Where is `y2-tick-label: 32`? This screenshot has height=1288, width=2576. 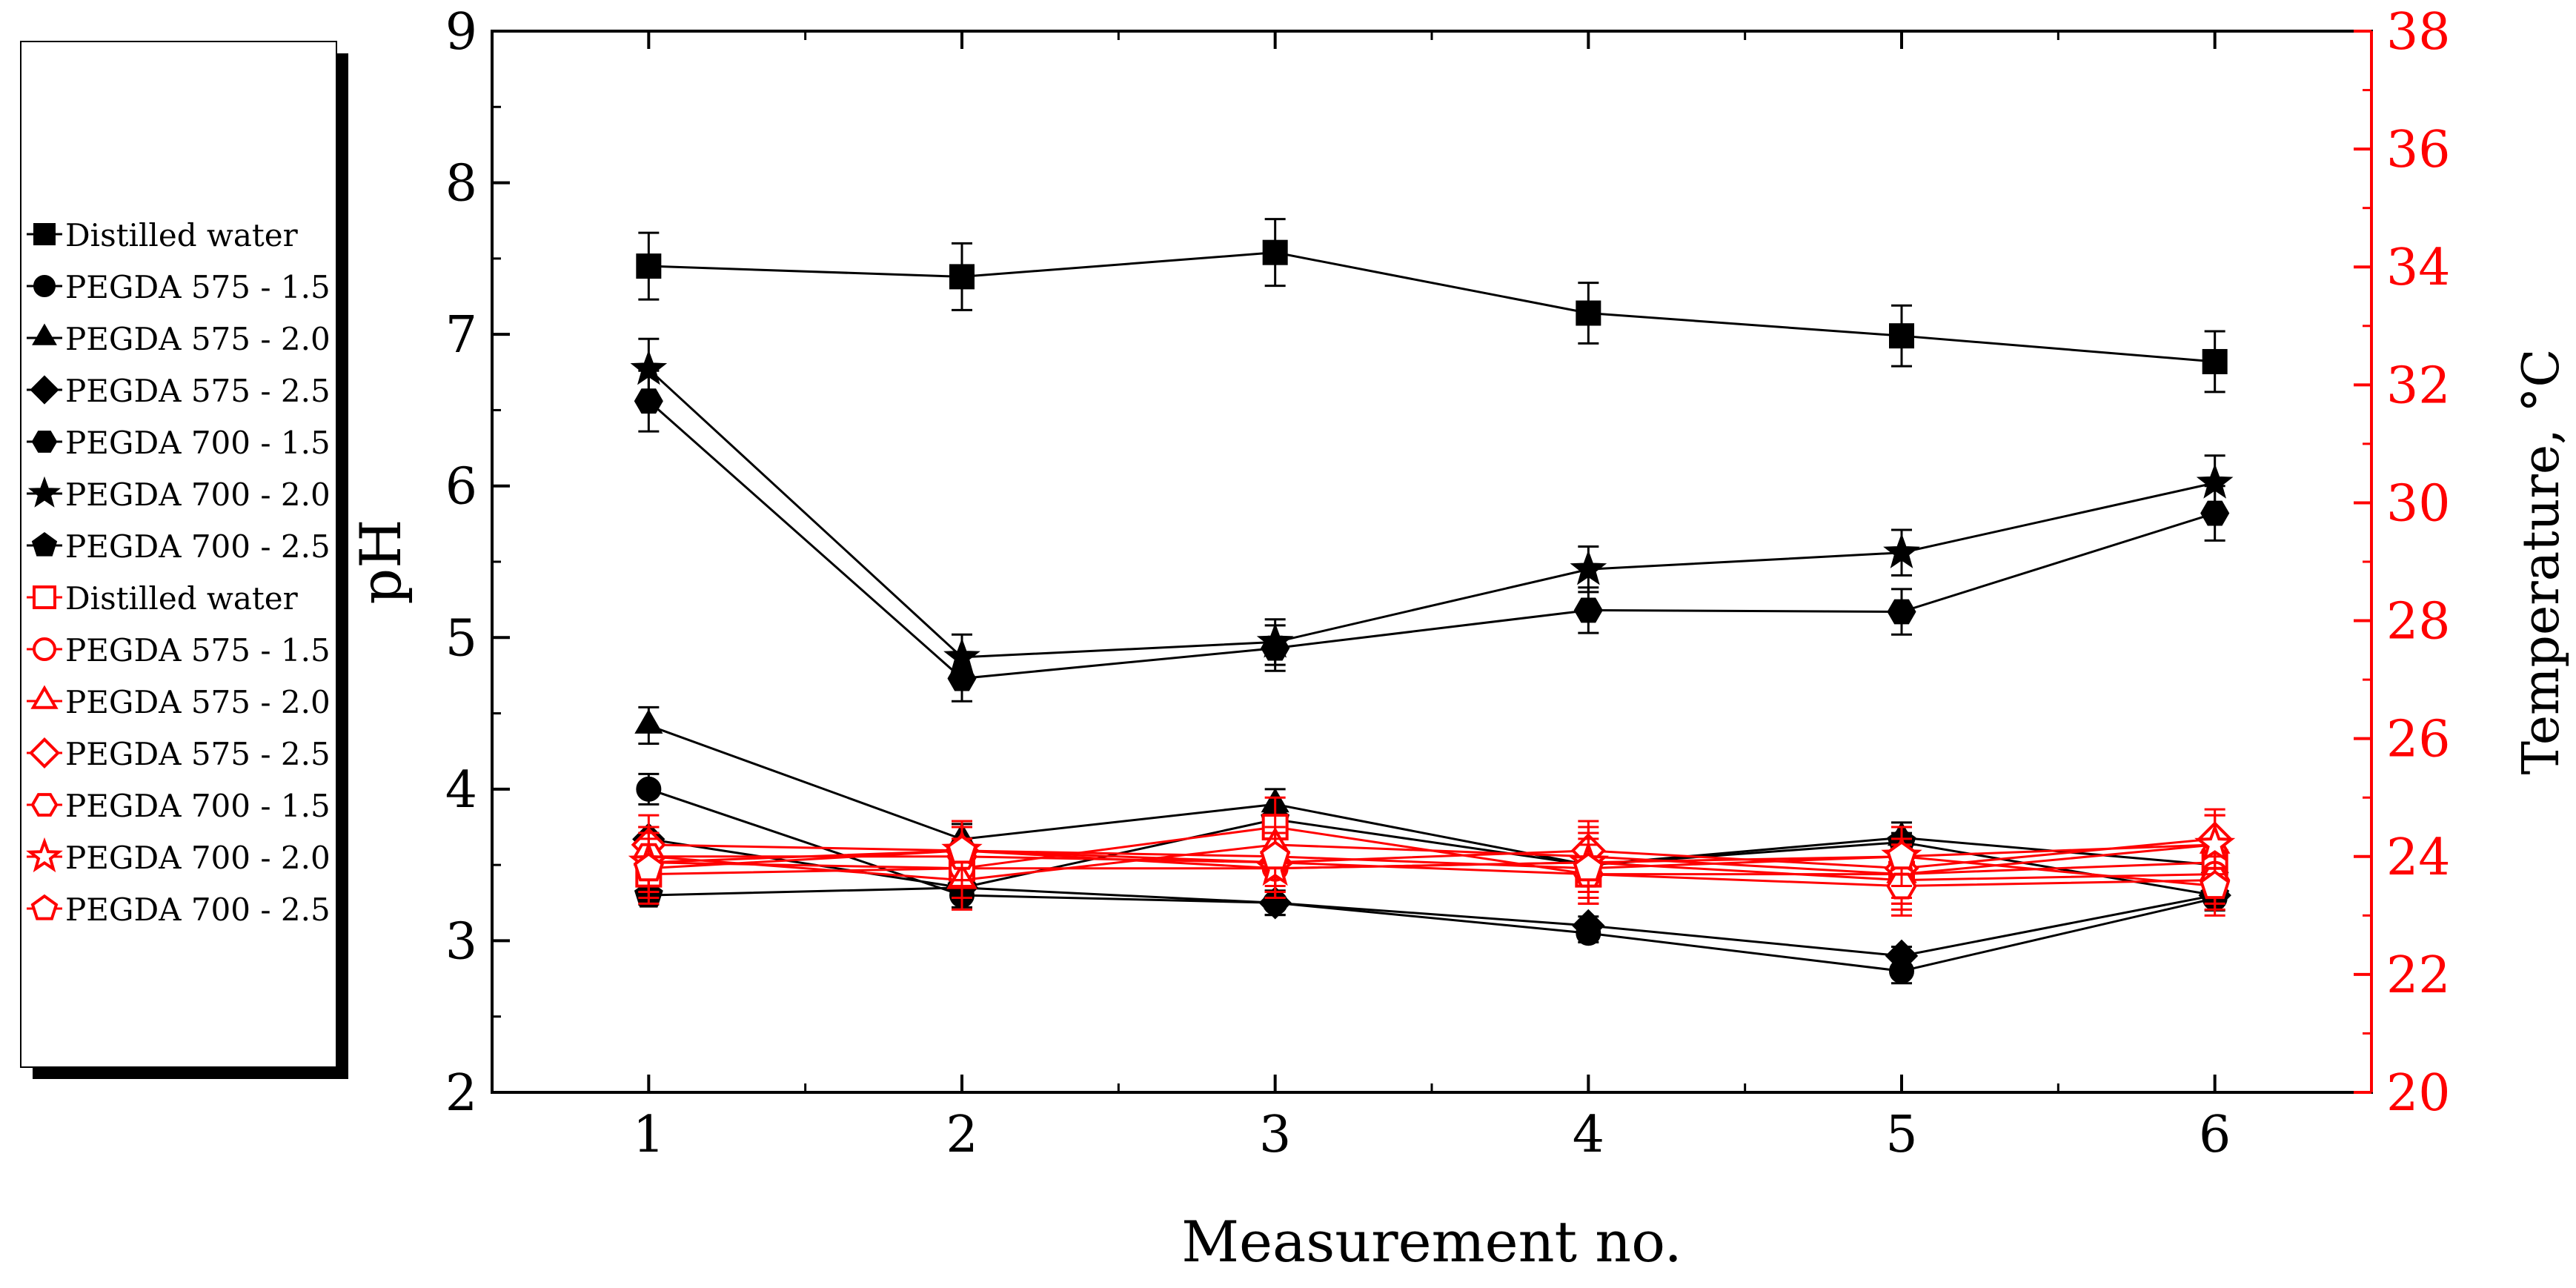 y2-tick-label: 32 is located at coordinates (2418, 385).